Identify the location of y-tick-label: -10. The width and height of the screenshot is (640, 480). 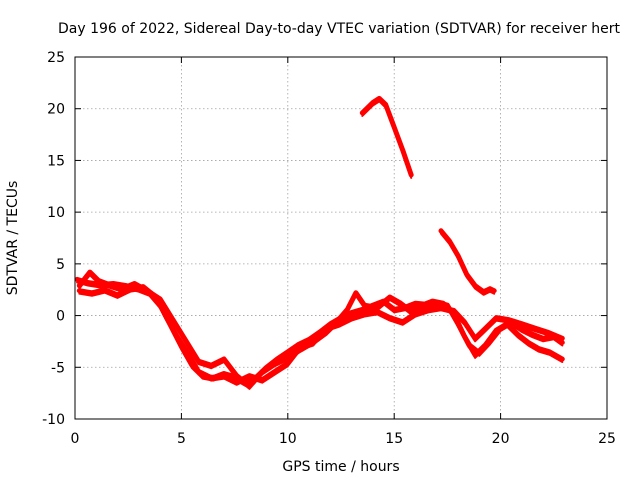
(53, 420).